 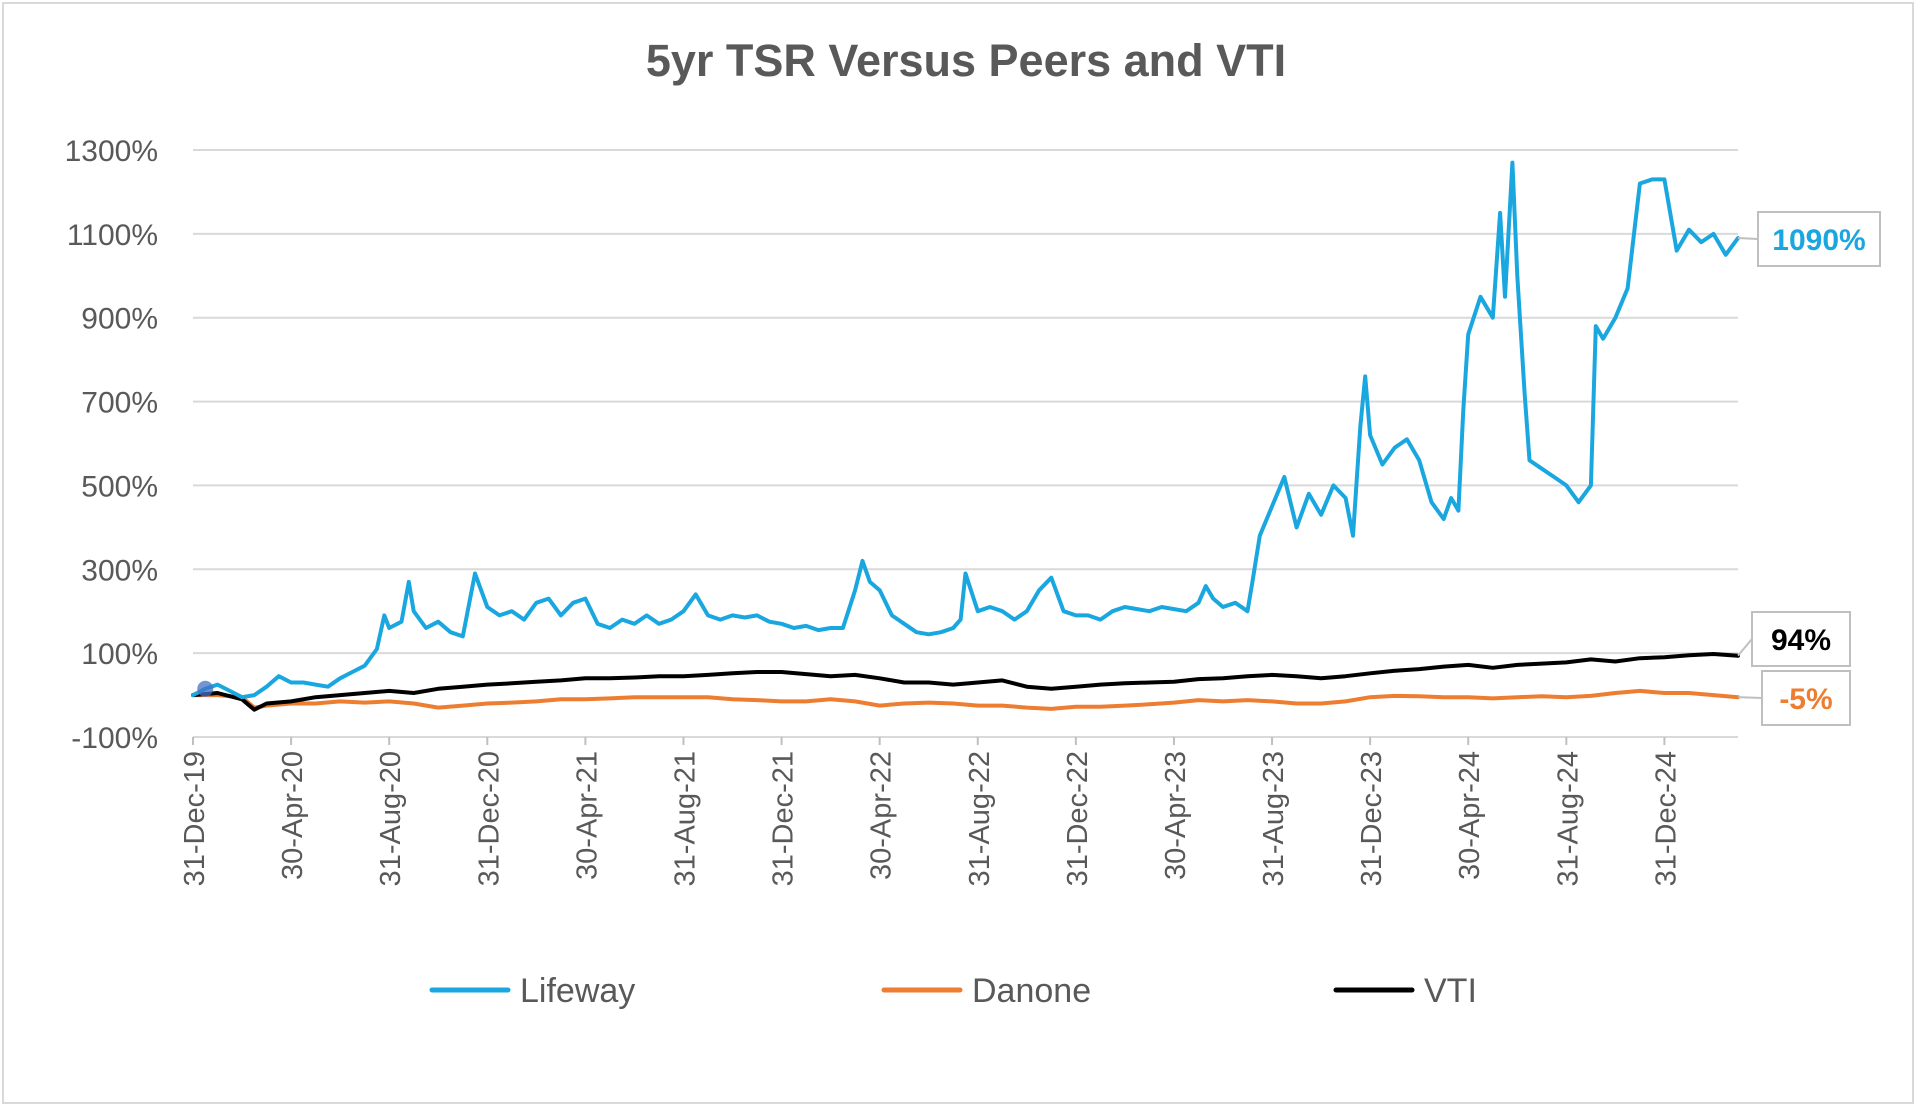 What do you see at coordinates (195, 818) in the screenshot?
I see `x-tick-label: 31-Dec-19` at bounding box center [195, 818].